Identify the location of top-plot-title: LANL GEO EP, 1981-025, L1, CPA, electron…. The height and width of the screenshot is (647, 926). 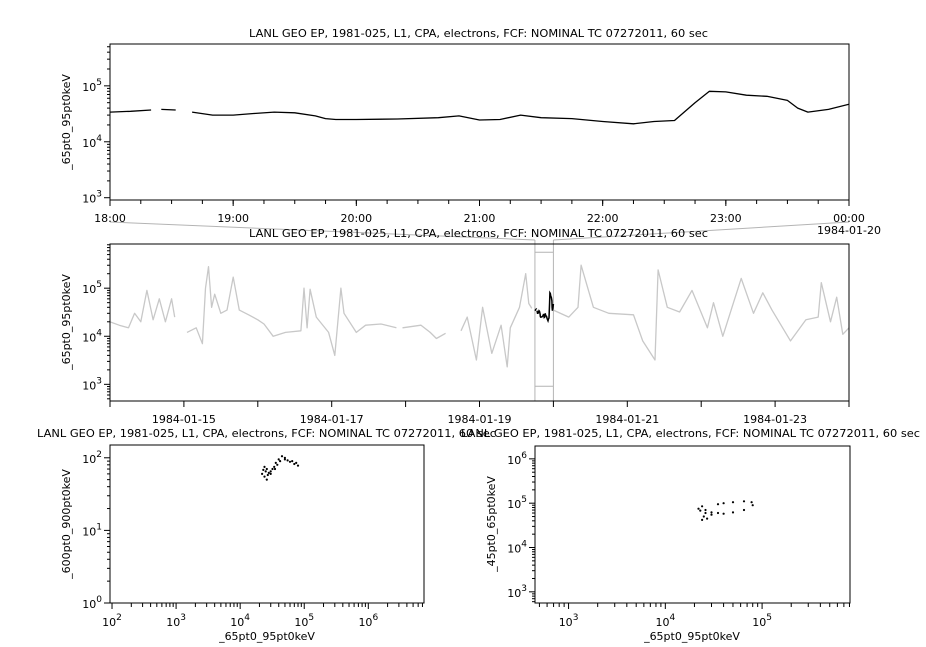
(478, 34).